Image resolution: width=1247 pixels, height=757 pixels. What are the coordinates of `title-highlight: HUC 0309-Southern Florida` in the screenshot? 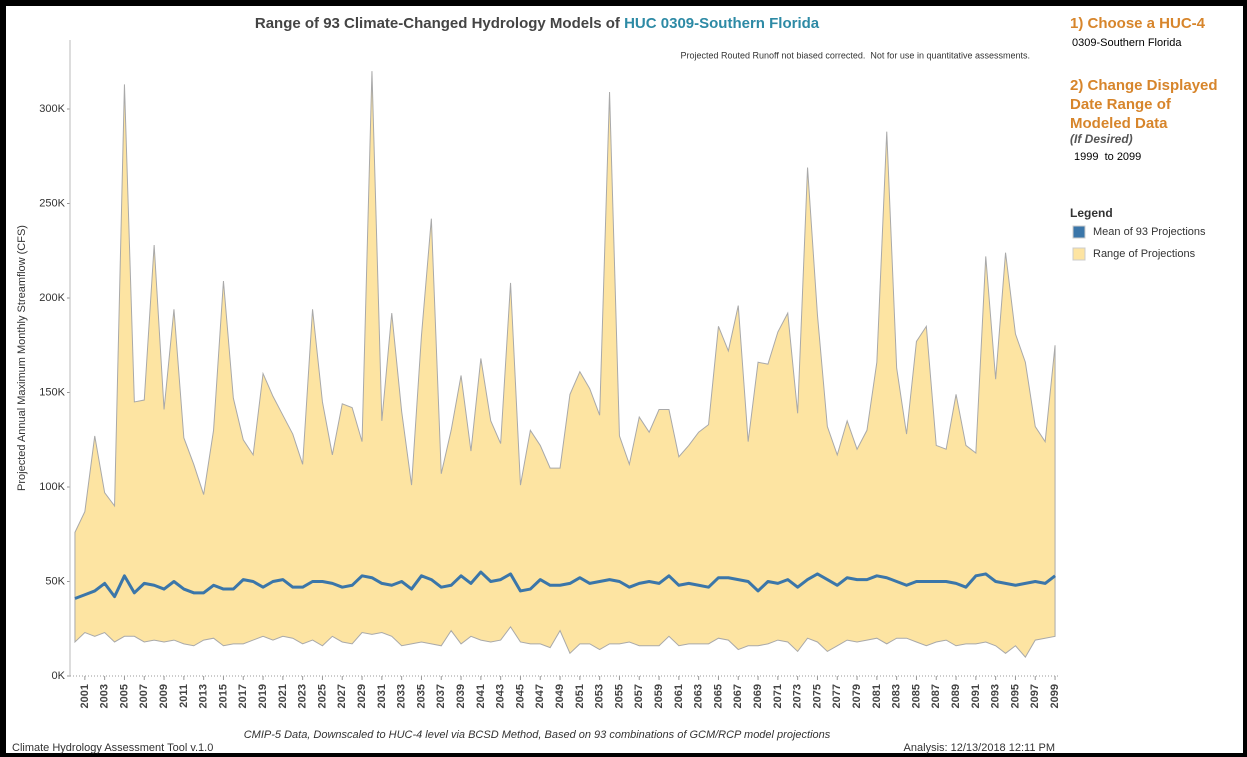 It's located at (722, 23).